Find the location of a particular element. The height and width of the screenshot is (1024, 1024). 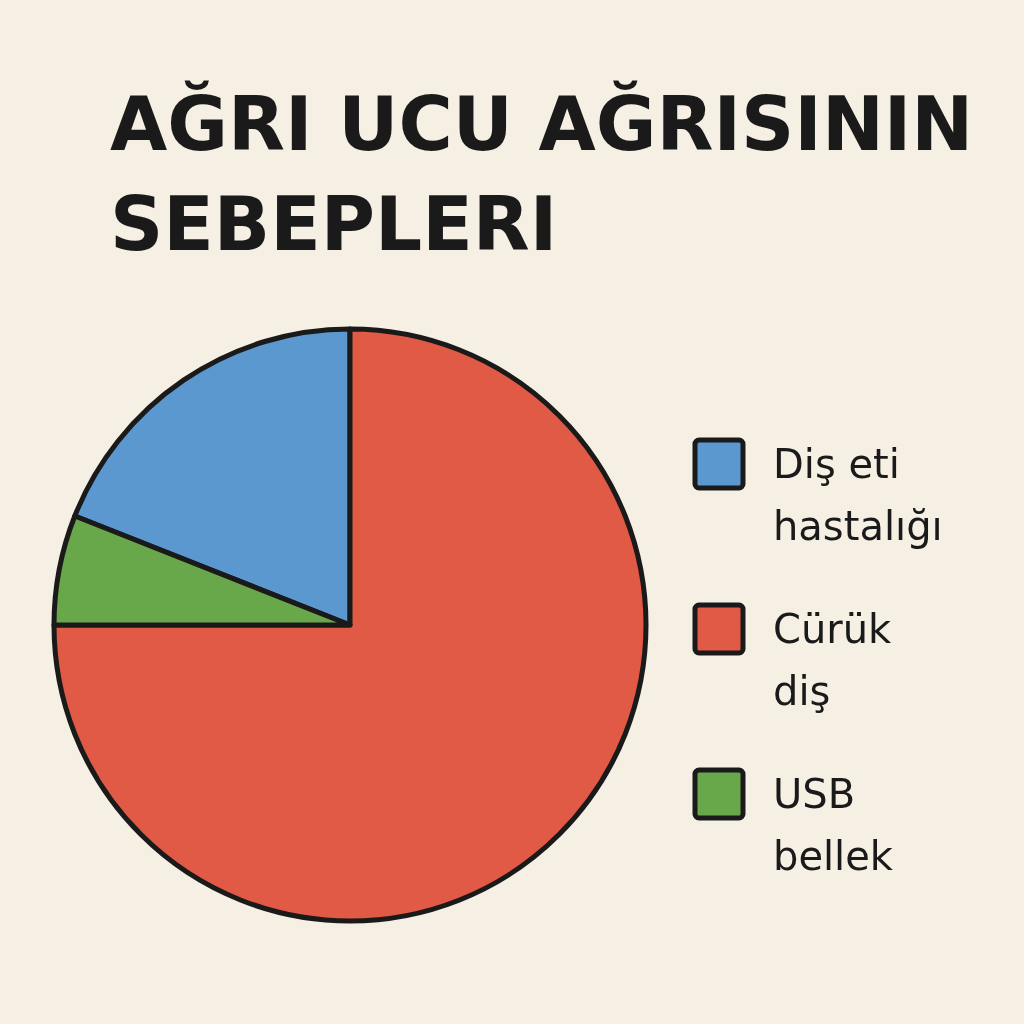

legend-label: Diş eti hastalığı is located at coordinates (858, 495).